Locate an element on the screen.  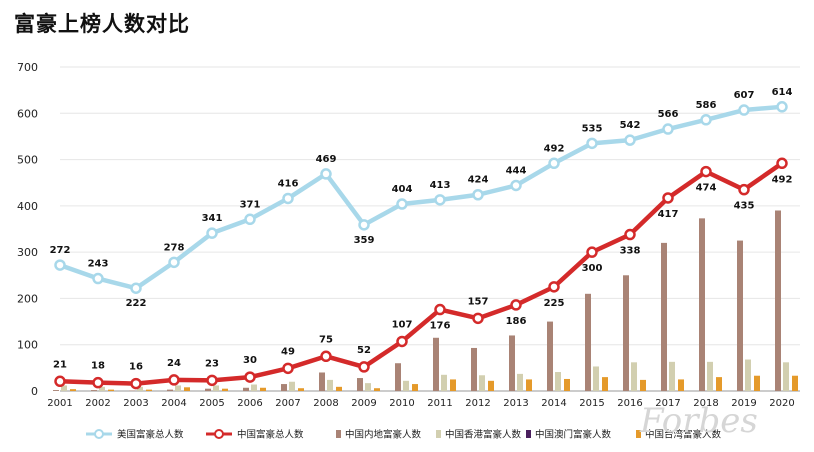
data-label: 186 is located at coordinates (516, 321).